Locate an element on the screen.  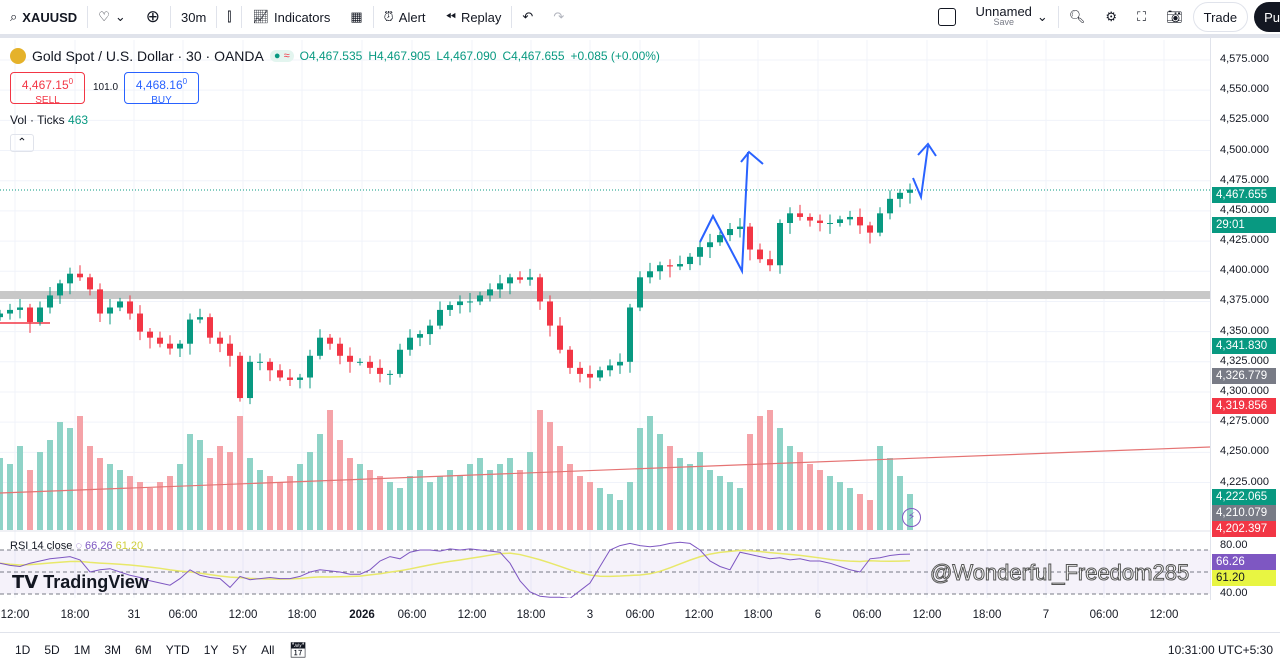
time-tick: 06:00 is located at coordinates (412, 615).